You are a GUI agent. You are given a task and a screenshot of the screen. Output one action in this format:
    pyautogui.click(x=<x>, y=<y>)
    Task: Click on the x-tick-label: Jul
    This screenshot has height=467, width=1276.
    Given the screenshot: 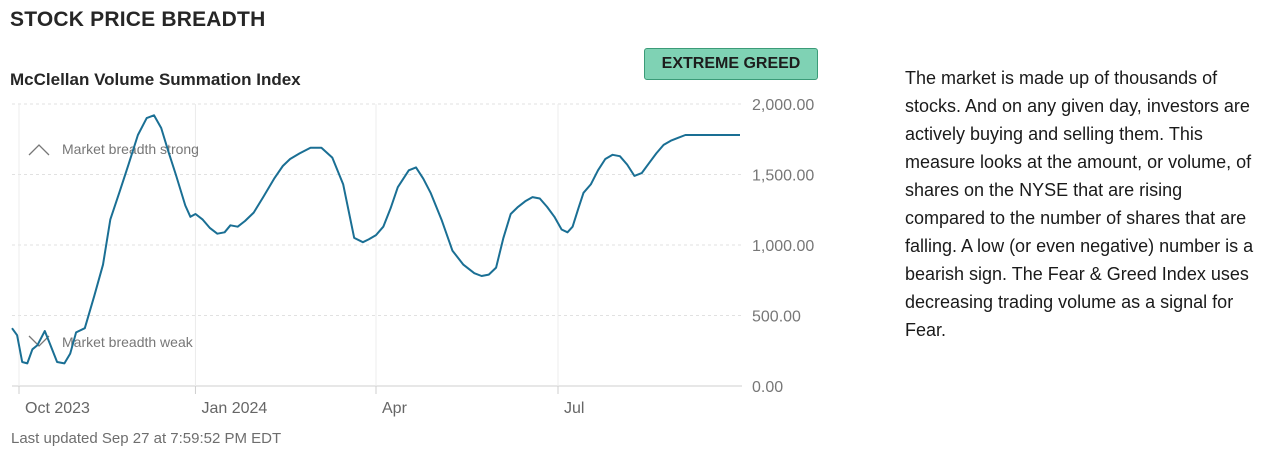 What is the action you would take?
    pyautogui.click(x=574, y=408)
    